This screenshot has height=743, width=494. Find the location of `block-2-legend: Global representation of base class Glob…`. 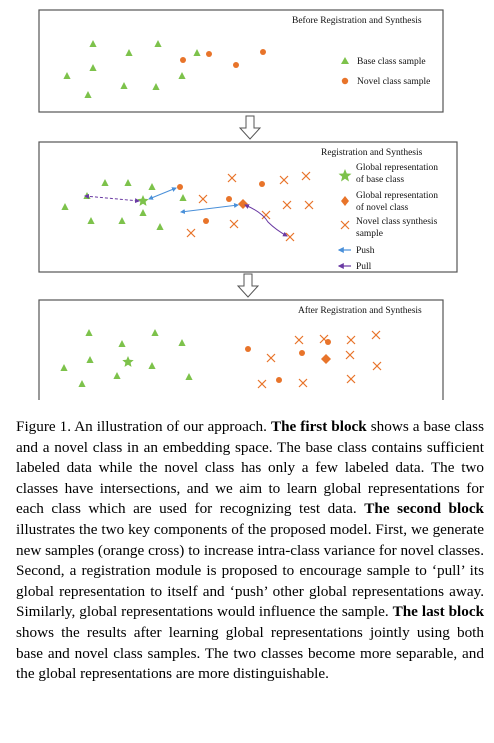

block-2-legend: Global representation of base class Glob… is located at coordinates (387, 217).